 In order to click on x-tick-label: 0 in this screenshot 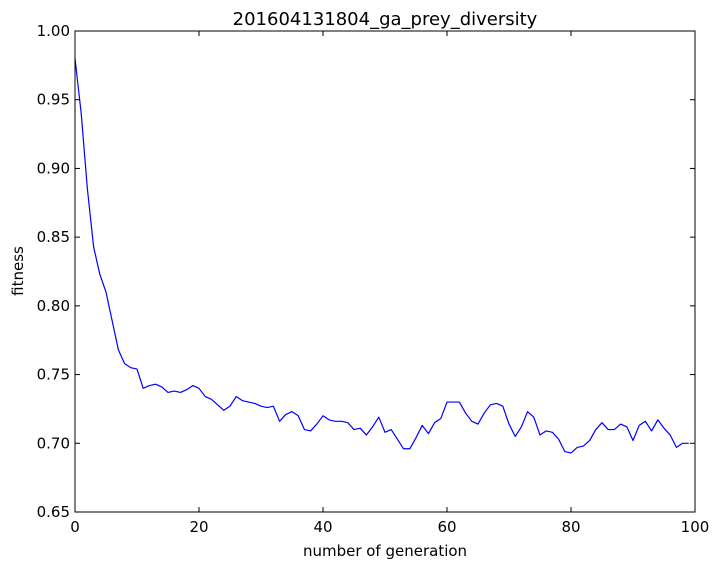, I will do `click(75, 527)`.